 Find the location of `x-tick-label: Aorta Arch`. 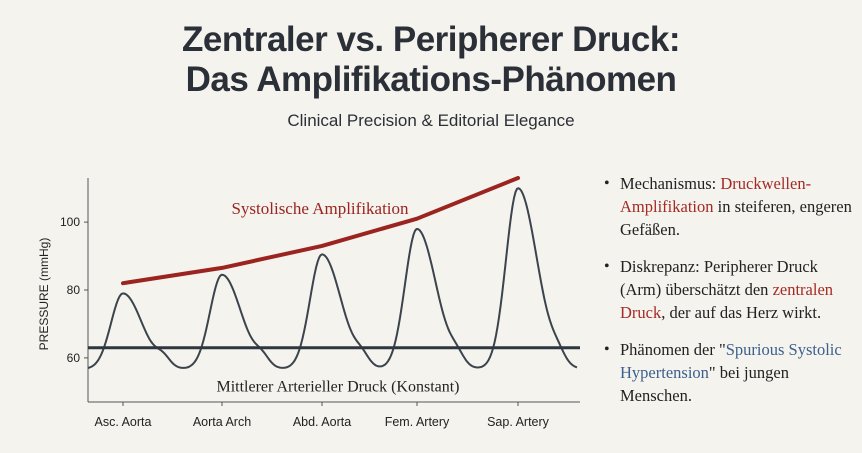

x-tick-label: Aorta Arch is located at coordinates (222, 422).